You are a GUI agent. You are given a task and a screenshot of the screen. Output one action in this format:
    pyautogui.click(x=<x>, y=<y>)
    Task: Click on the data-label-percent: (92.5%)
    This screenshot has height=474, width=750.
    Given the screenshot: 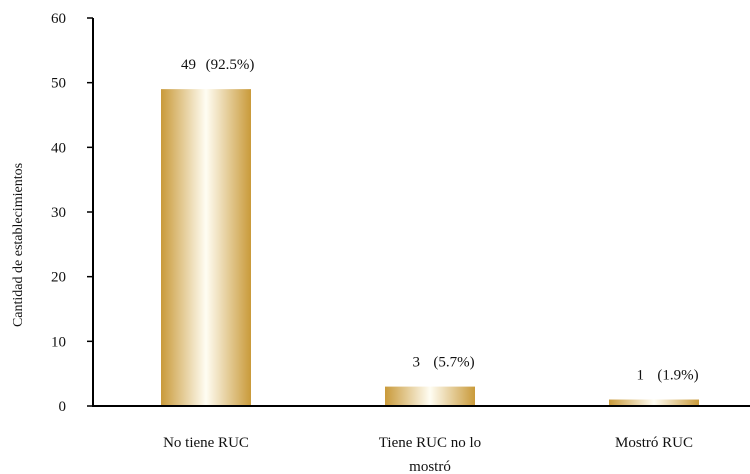 What is the action you would take?
    pyautogui.click(x=230, y=65)
    